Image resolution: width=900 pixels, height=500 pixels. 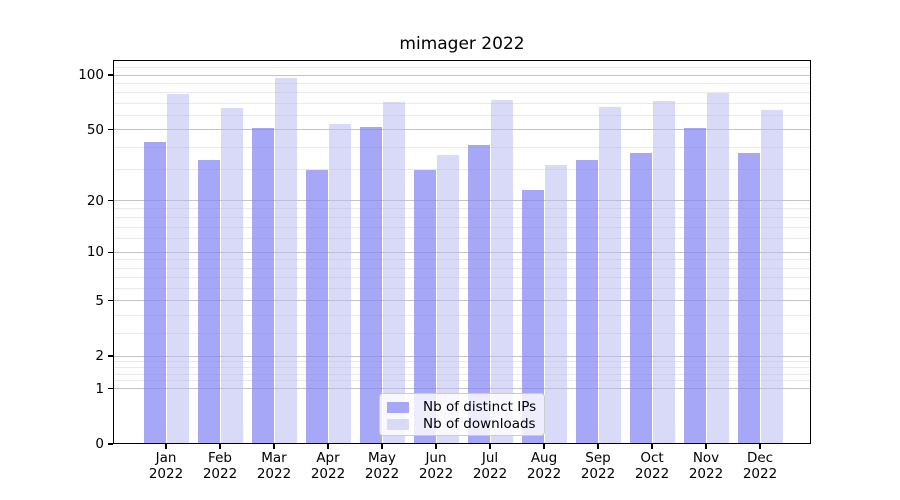 I want to click on x-tick-month: Apr, so click(x=328, y=458).